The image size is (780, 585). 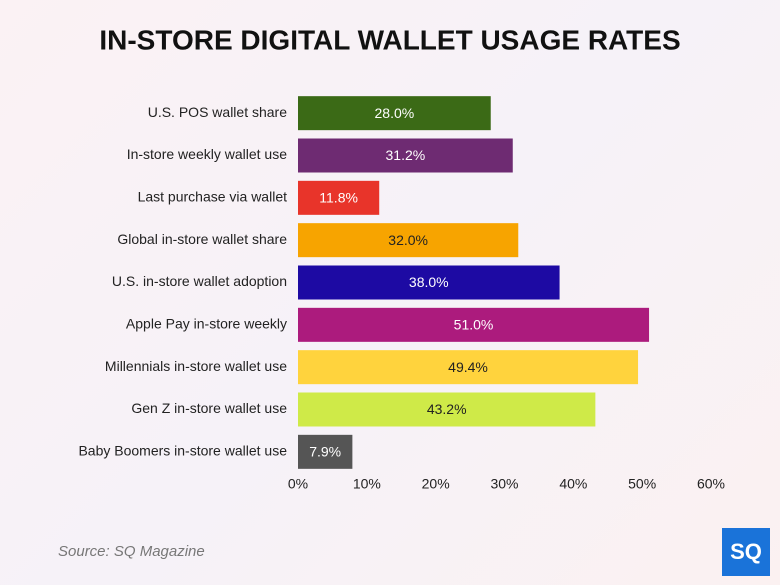 What do you see at coordinates (436, 484) in the screenshot?
I see `x-tick-label: 20%` at bounding box center [436, 484].